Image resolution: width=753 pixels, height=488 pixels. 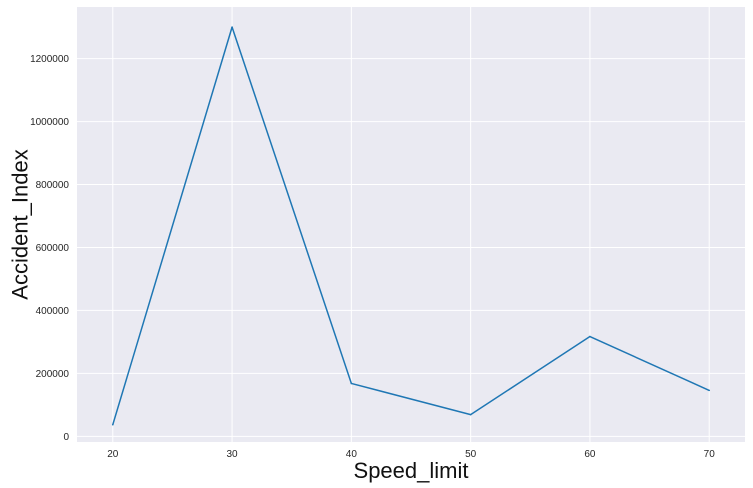 What do you see at coordinates (49, 122) in the screenshot?
I see `y-tick-label: 1000000` at bounding box center [49, 122].